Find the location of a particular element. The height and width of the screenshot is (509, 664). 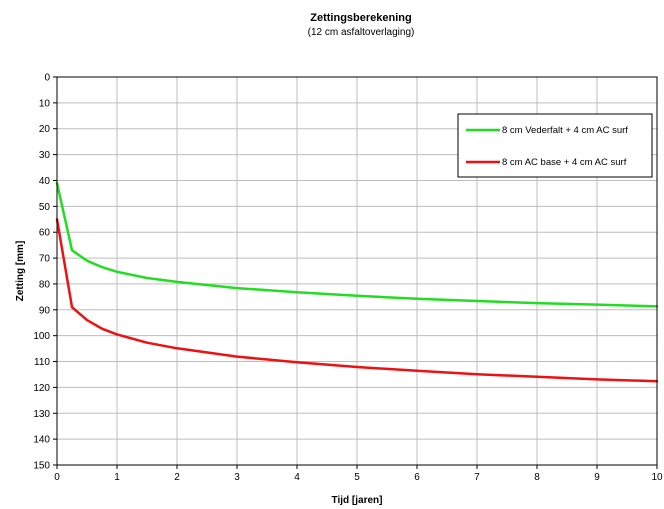

x-tick-label: 8 is located at coordinates (537, 477).